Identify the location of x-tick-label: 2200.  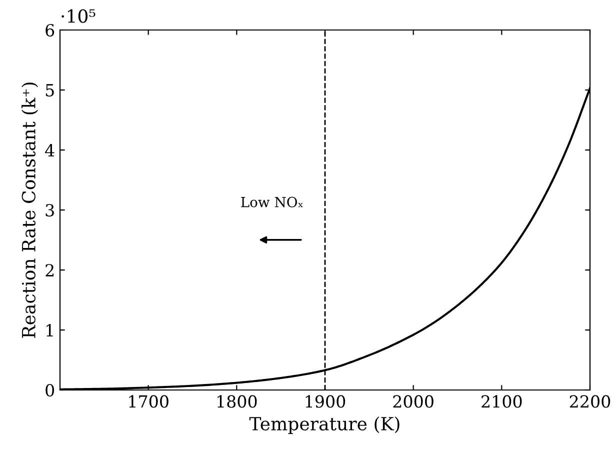
(590, 401).